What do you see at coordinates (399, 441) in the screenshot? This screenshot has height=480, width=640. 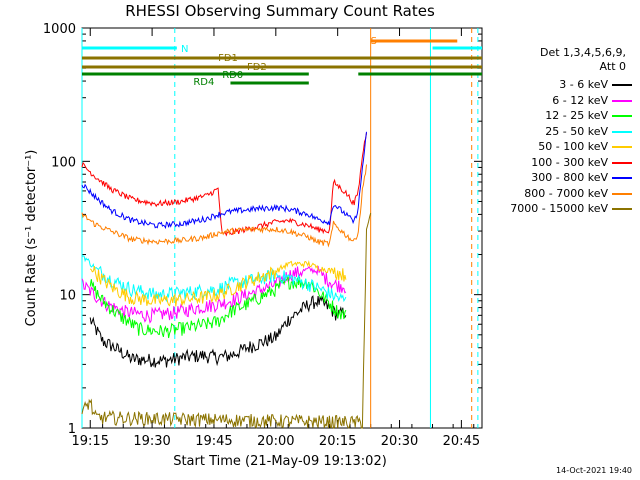 I see `x-tick-label: 20:30` at bounding box center [399, 441].